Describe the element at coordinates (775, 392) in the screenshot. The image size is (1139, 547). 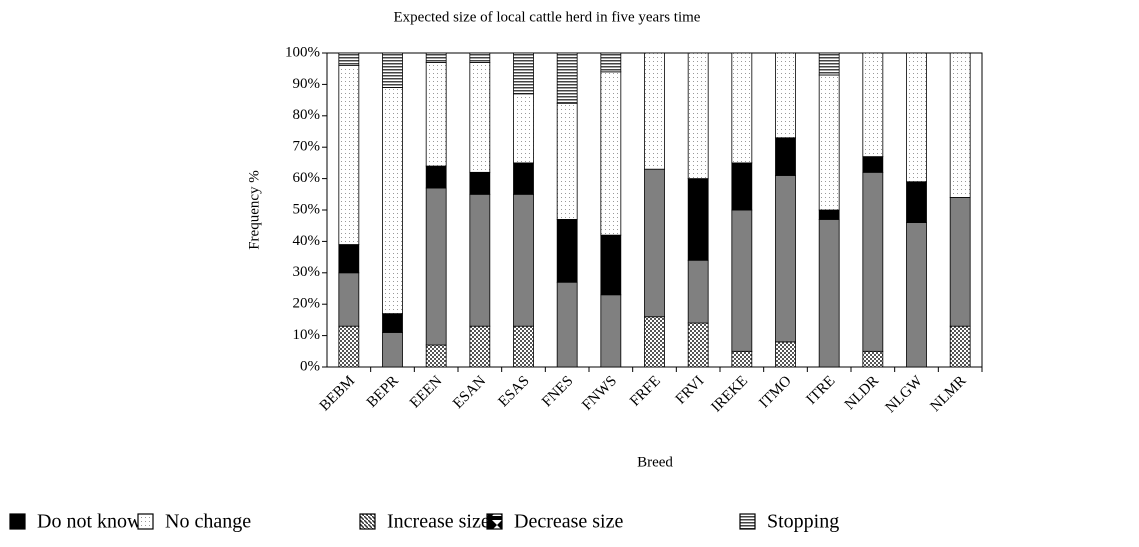
I see `x-tick-label: ITMO` at that location.